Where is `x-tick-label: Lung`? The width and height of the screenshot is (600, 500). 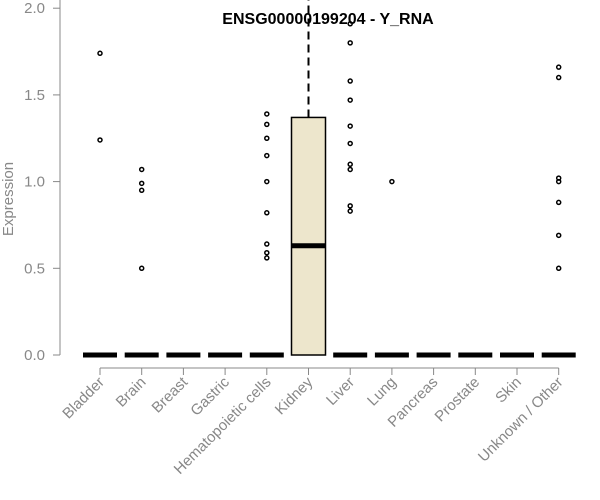 x-tick-label: Lung is located at coordinates (382, 392).